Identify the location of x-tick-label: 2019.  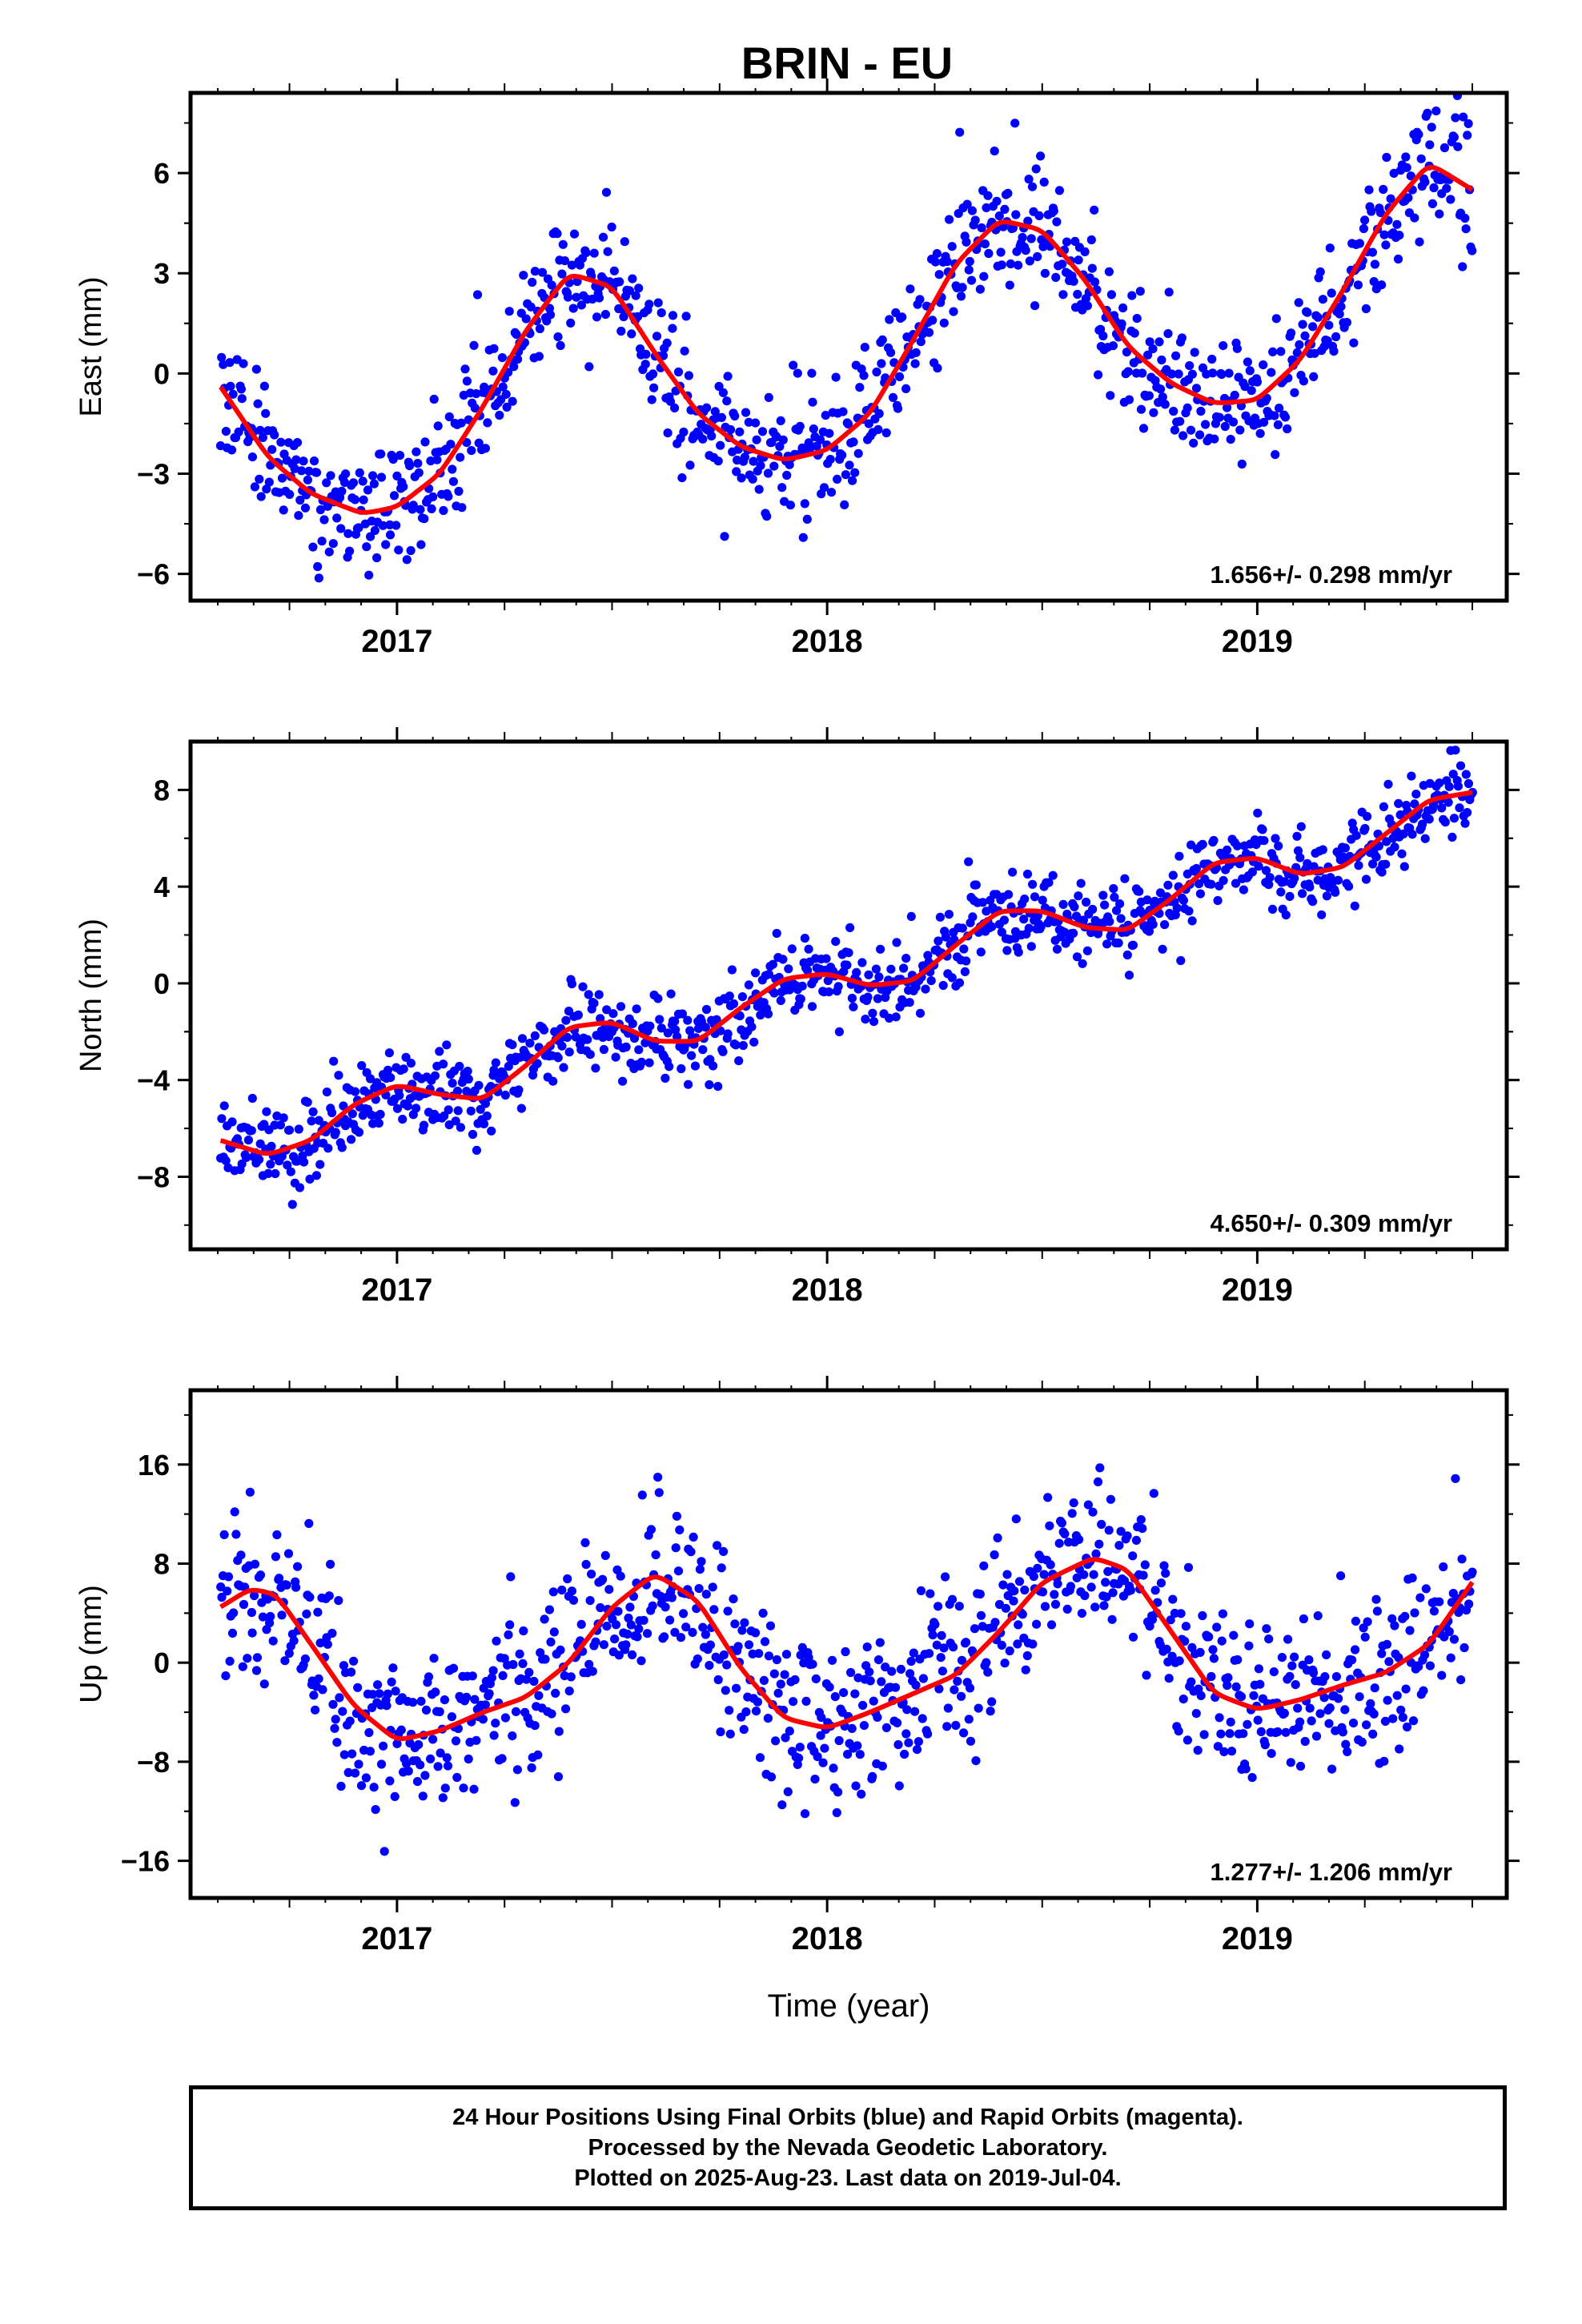
(1257, 641).